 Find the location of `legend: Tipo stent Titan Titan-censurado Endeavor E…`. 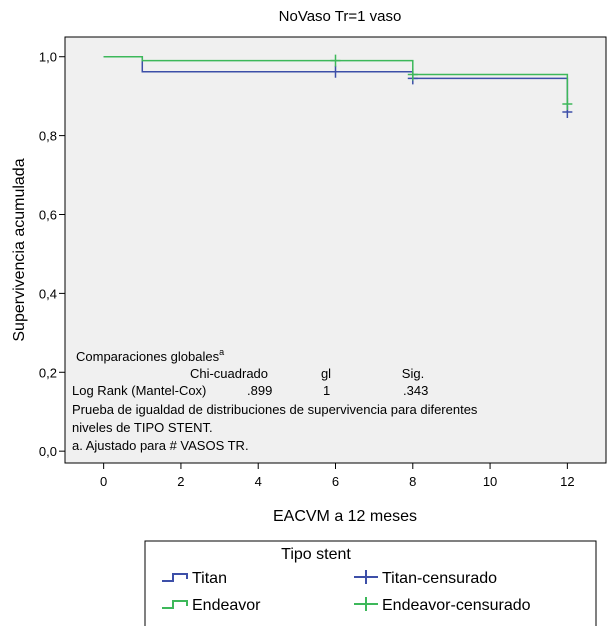

legend: Tipo stent Titan Titan-censurado Endeavor E… is located at coordinates (370, 585).